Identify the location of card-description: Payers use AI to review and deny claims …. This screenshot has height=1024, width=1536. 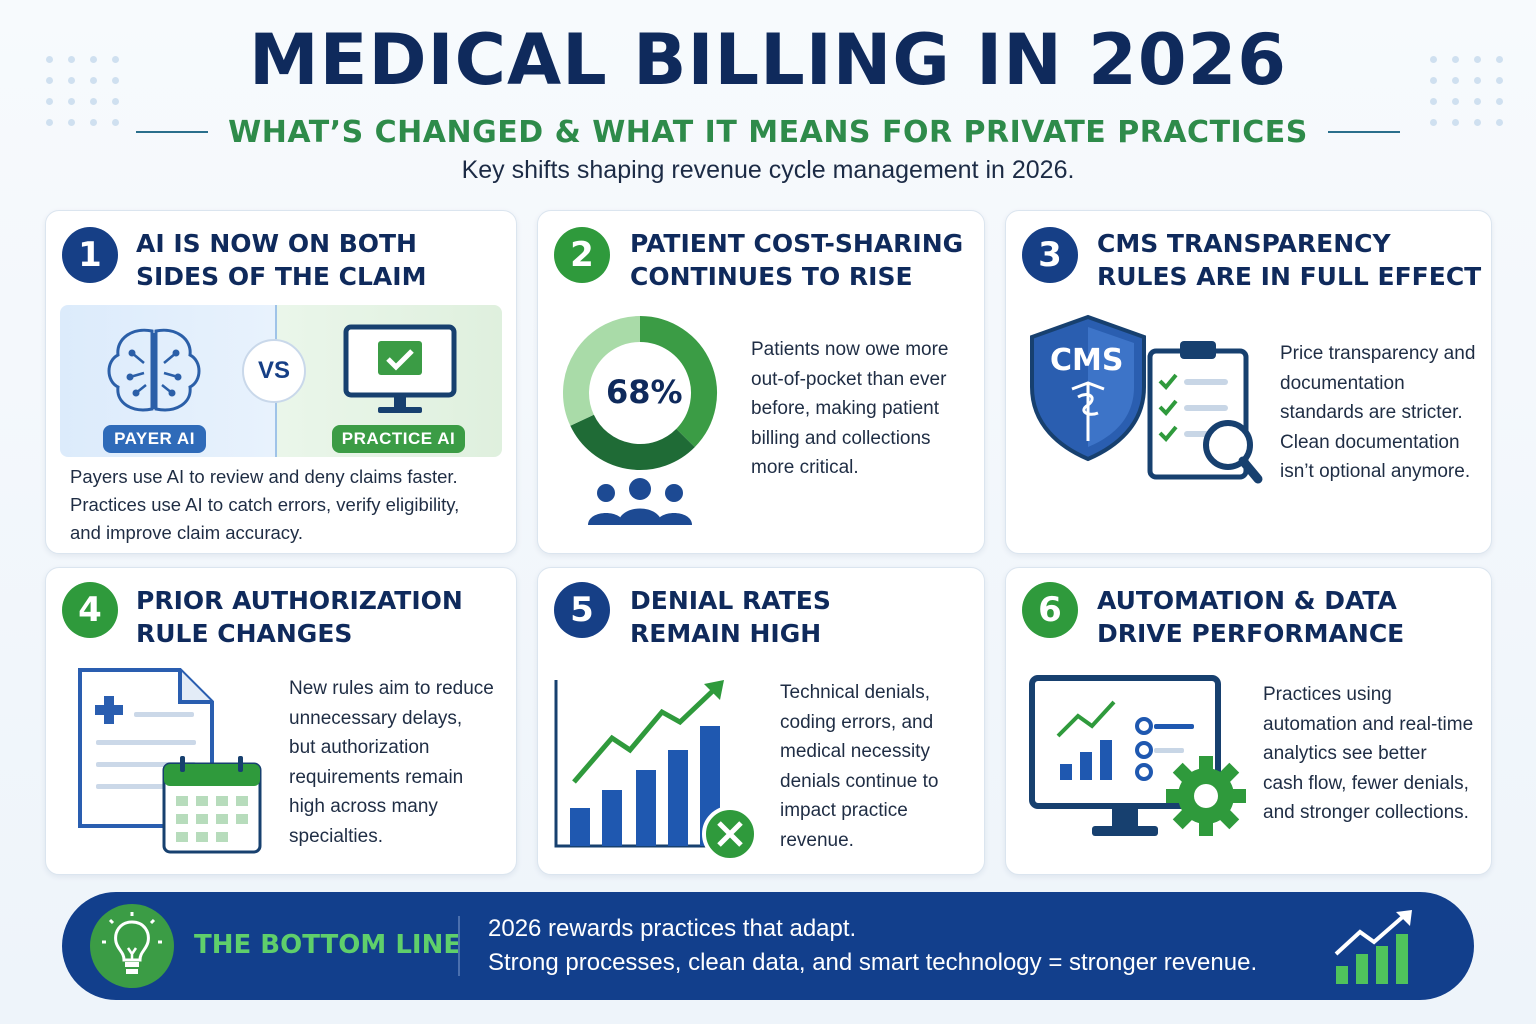
(265, 504).